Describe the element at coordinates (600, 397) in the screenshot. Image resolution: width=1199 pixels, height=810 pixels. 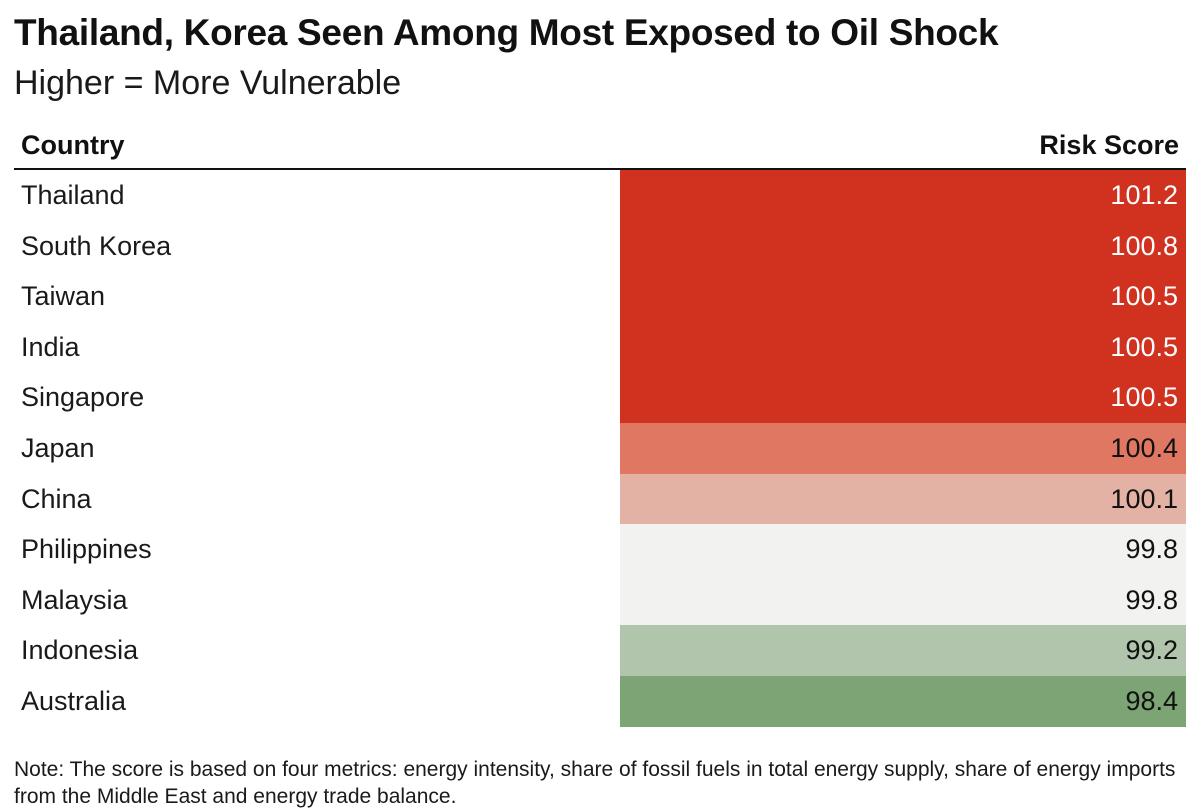
I see `table-row: Singapore 100.5` at that location.